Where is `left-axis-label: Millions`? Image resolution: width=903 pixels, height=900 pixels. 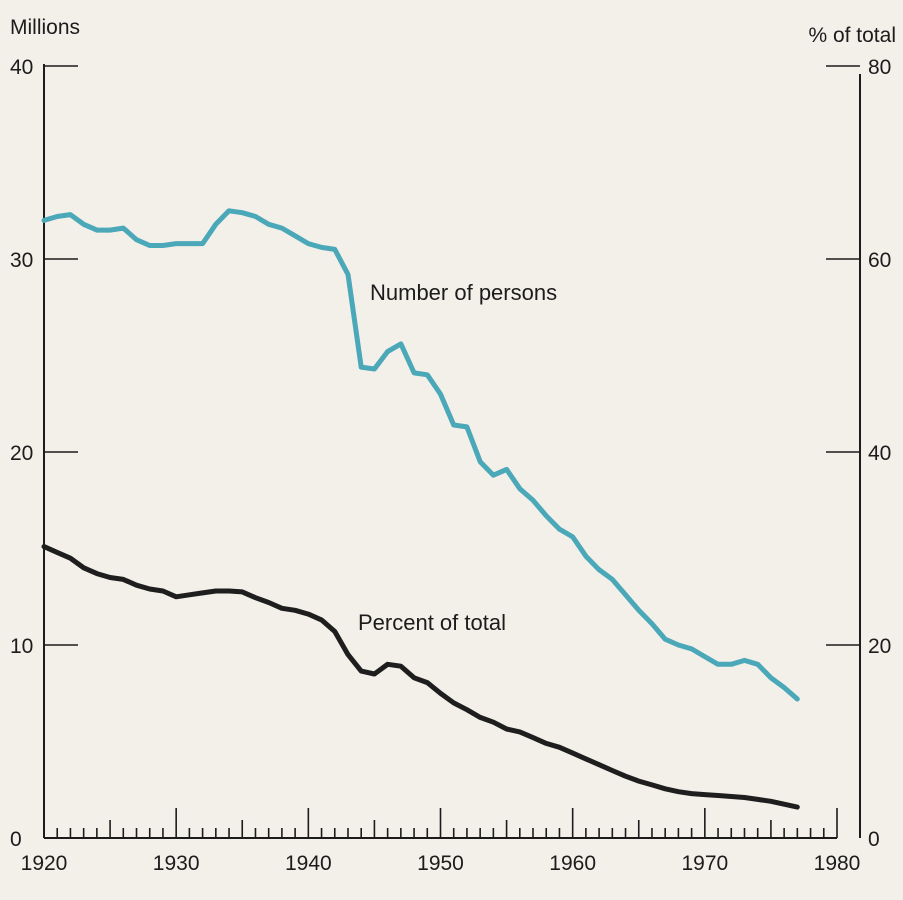 left-axis-label: Millions is located at coordinates (45, 27).